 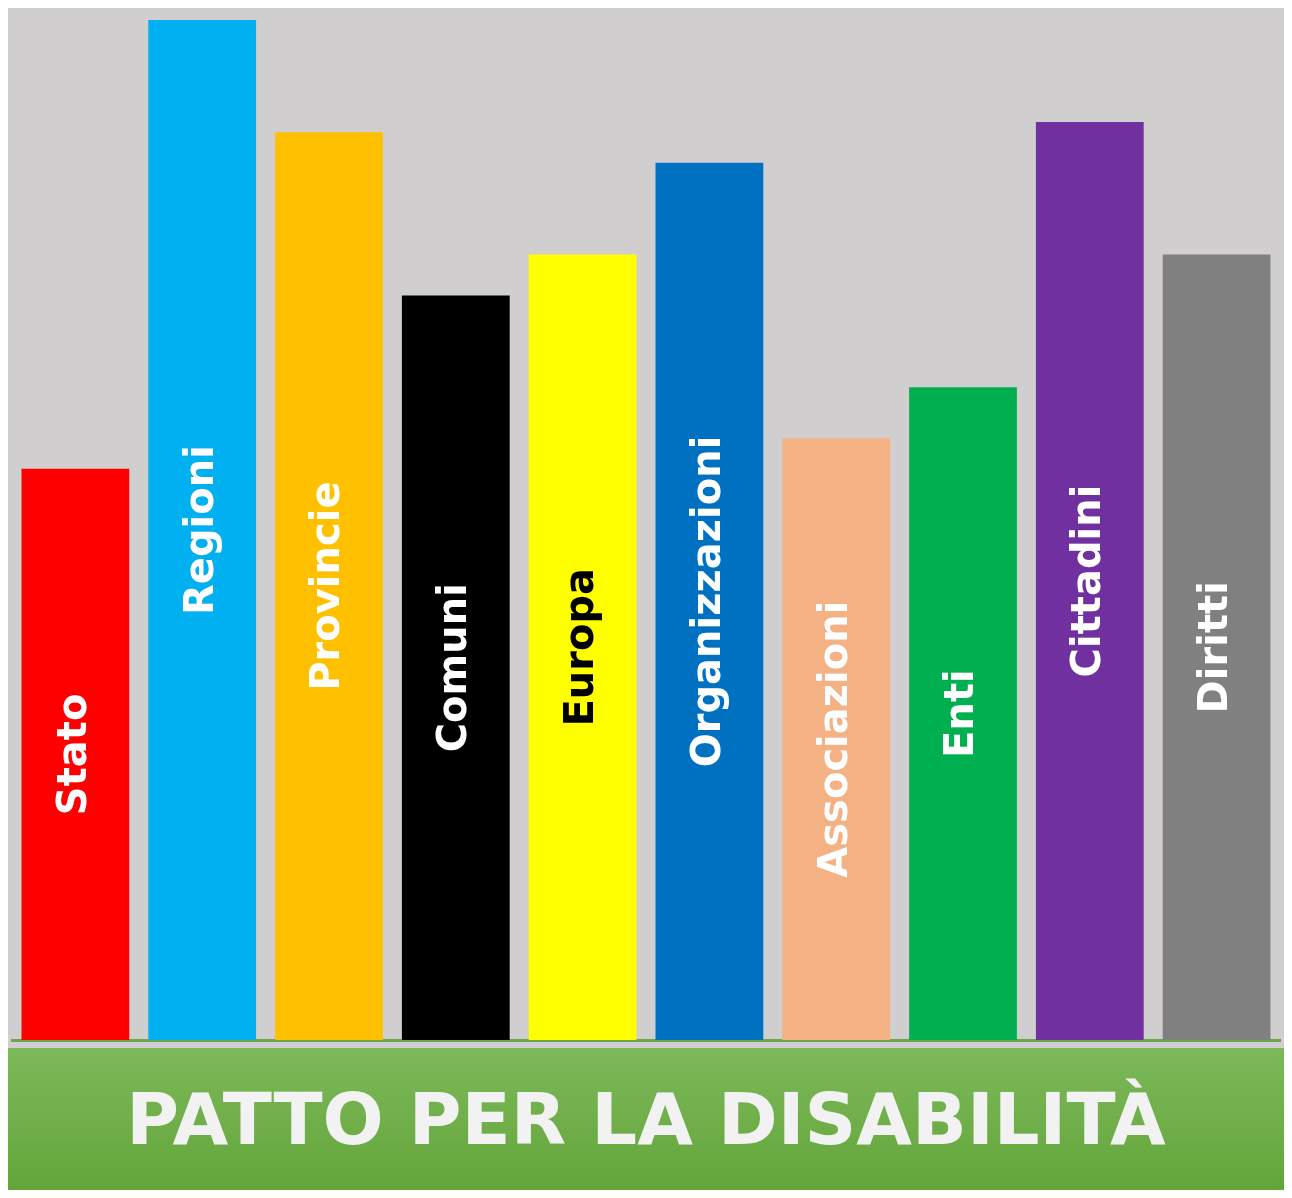 What do you see at coordinates (452, 668) in the screenshot?
I see `x-tick-label: Comuni` at bounding box center [452, 668].